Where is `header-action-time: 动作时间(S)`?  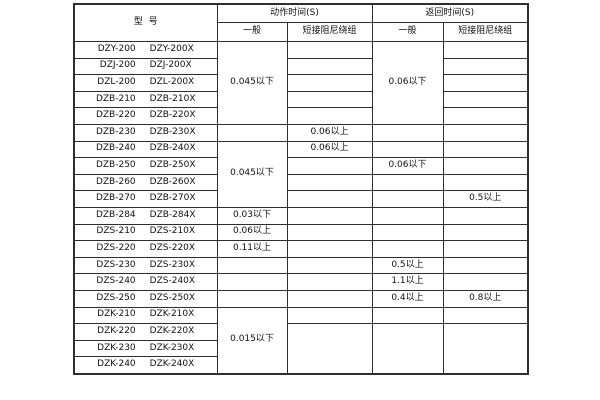
header-action-time: 动作时间(S) is located at coordinates (294, 13).